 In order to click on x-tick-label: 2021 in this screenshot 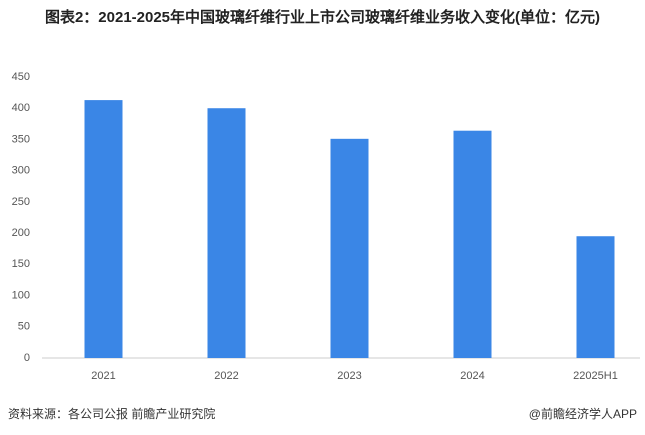, I will do `click(103, 376)`.